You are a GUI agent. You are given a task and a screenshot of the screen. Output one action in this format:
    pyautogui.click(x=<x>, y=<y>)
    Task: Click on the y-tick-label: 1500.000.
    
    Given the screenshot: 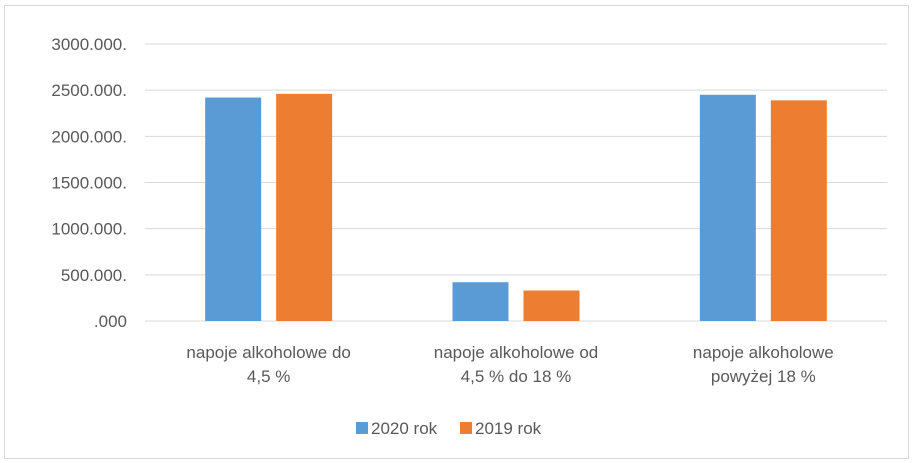 What is the action you would take?
    pyautogui.click(x=89, y=183)
    